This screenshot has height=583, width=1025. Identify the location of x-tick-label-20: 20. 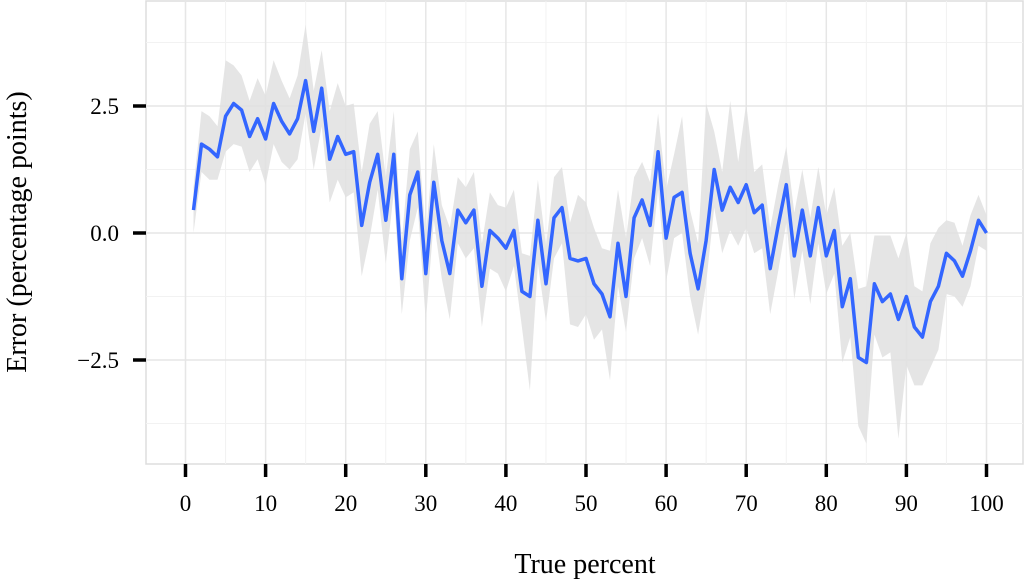
(345, 503).